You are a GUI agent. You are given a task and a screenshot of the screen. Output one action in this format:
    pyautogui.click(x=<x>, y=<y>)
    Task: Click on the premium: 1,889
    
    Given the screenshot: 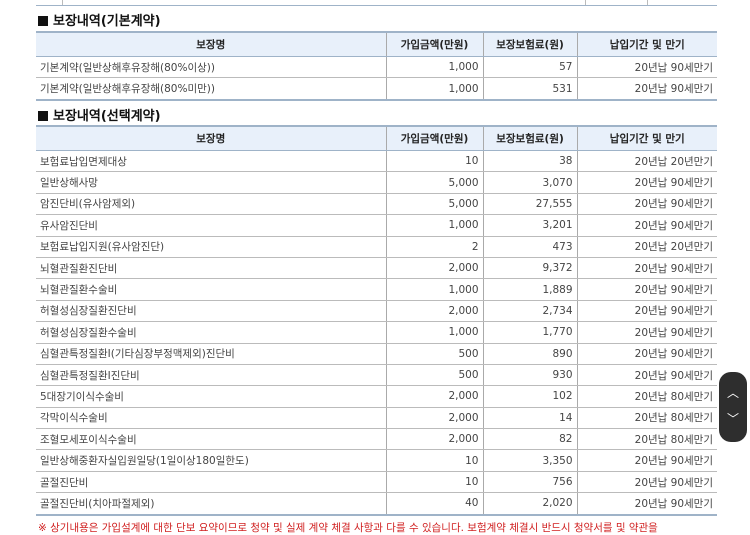 What is the action you would take?
    pyautogui.click(x=529, y=289)
    